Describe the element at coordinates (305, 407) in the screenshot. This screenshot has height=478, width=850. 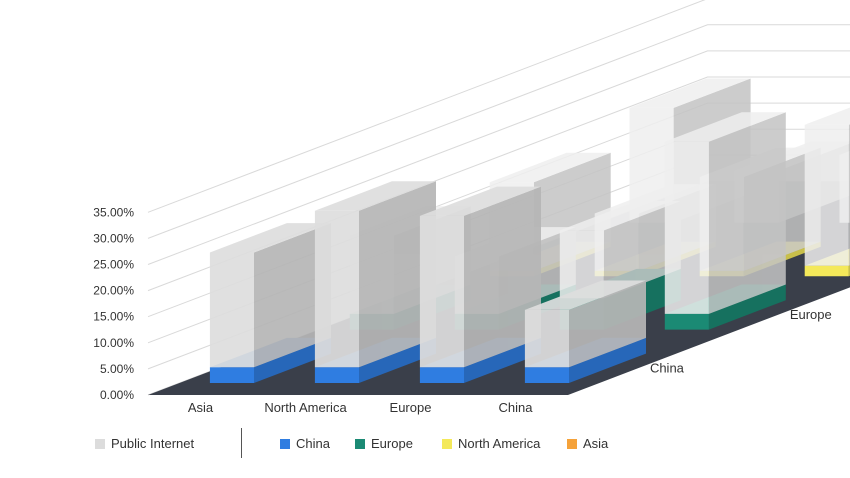
I see `x-tick-label: North America` at that location.